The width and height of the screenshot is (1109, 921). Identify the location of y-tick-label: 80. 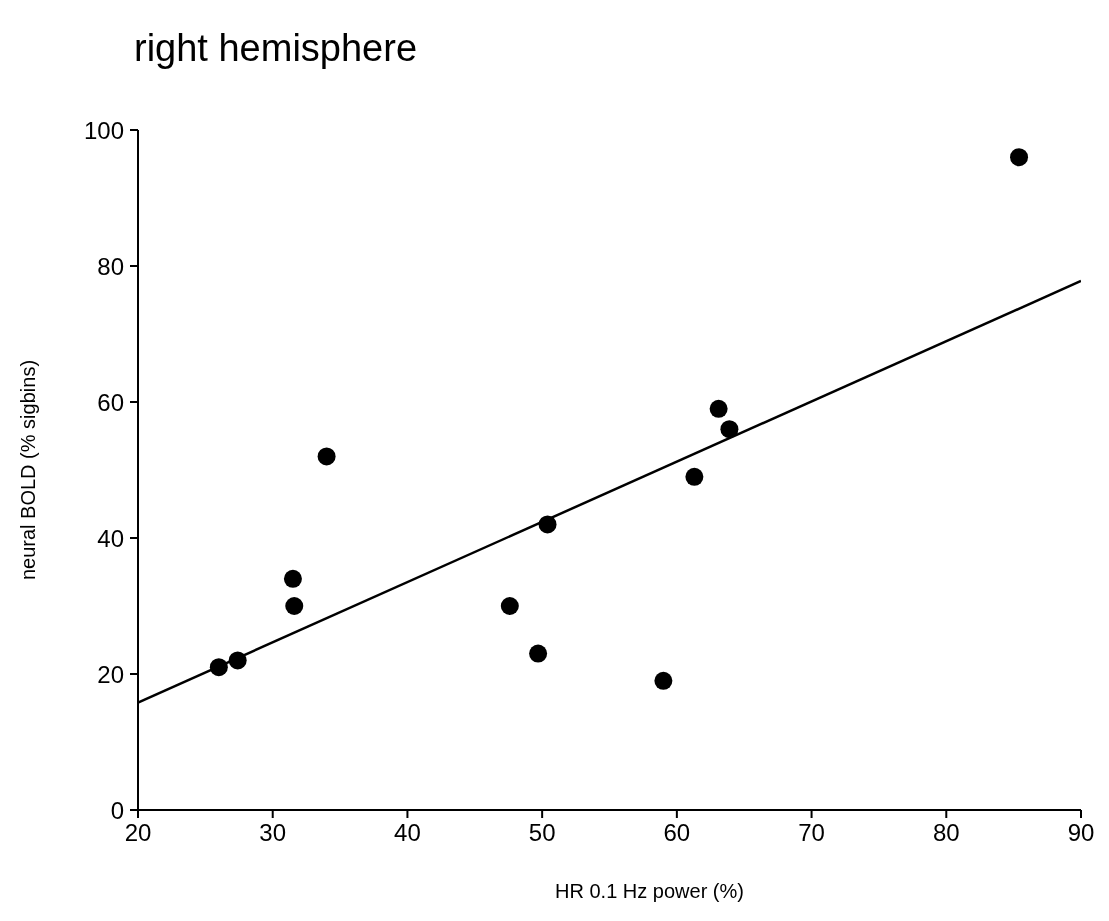
(110, 266).